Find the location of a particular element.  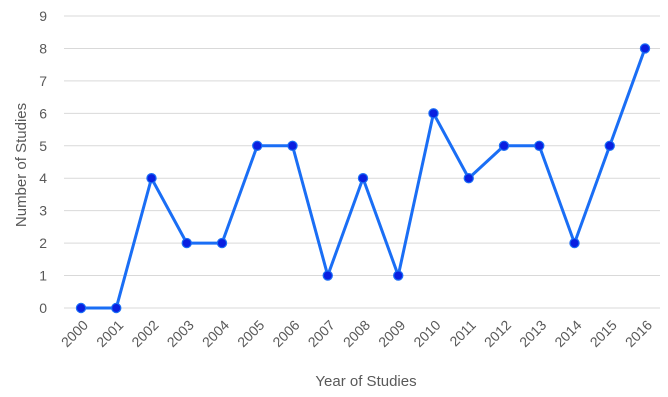

x-tick-label: 2012 is located at coordinates (497, 333).